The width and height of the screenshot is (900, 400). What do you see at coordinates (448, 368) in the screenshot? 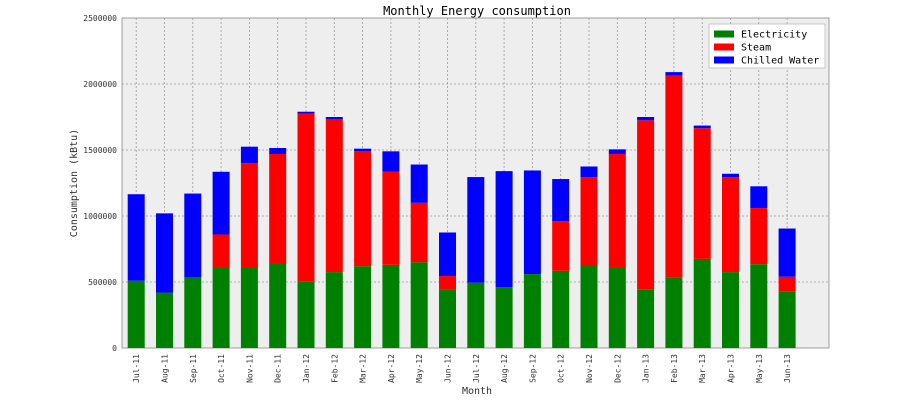
I see `x-tick-label: Jun-12` at bounding box center [448, 368].